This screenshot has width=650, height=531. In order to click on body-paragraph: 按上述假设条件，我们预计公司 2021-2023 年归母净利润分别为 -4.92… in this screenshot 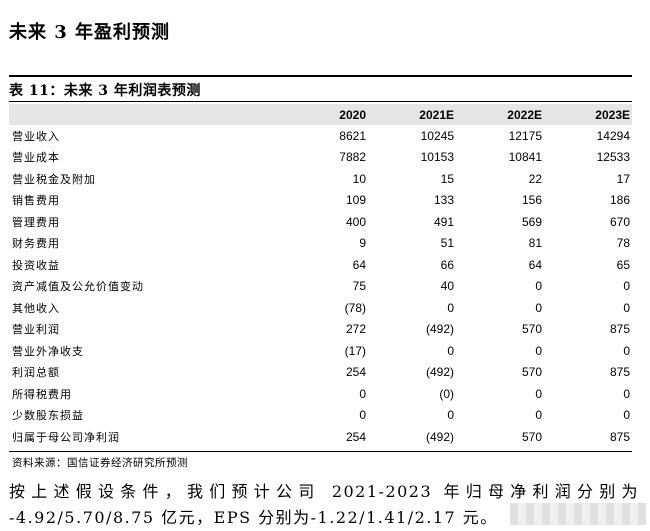, I will do `click(324, 504)`.